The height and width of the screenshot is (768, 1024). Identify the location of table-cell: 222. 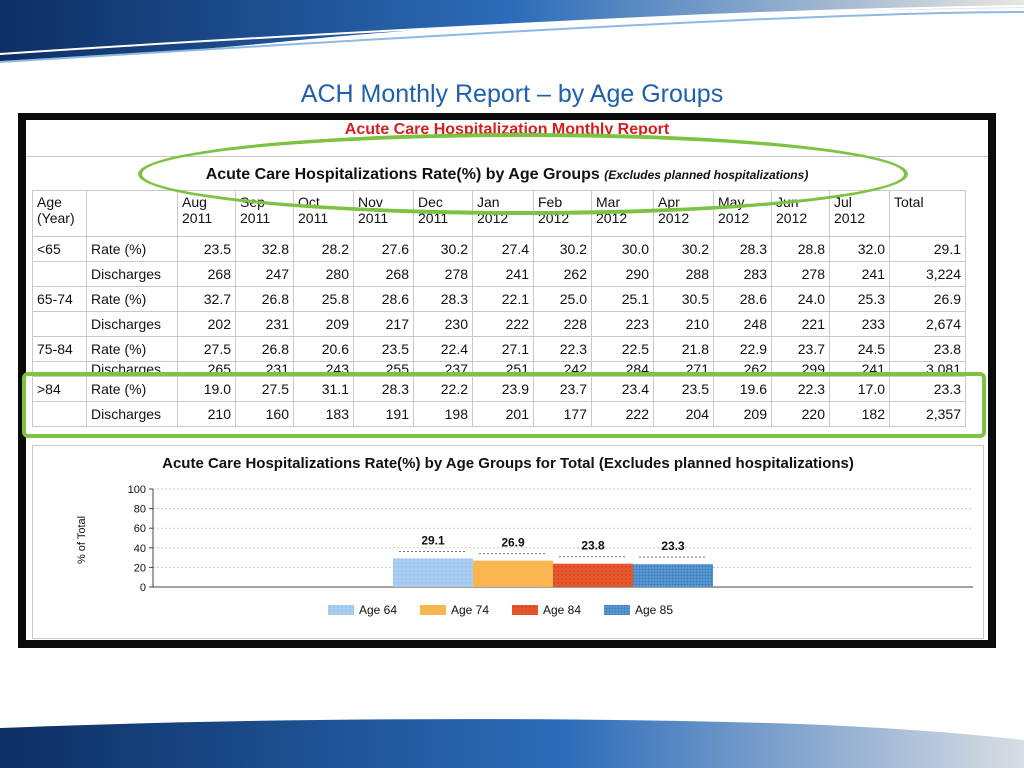
(503, 324).